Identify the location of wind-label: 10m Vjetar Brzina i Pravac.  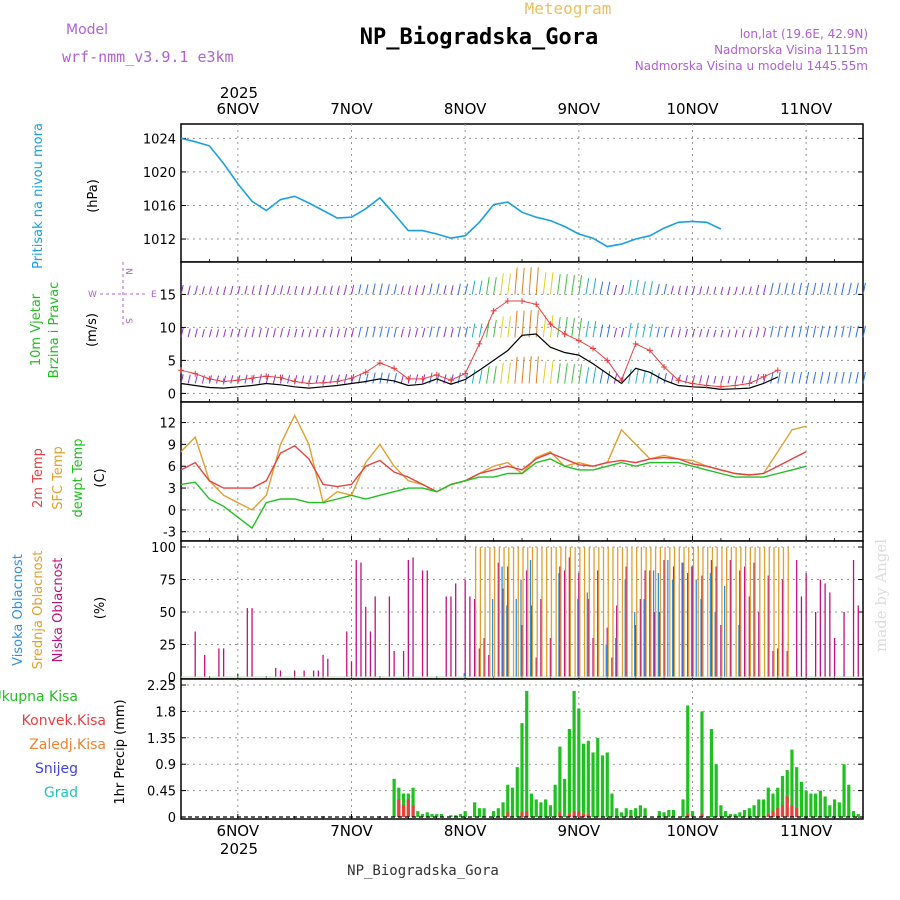
(45, 330).